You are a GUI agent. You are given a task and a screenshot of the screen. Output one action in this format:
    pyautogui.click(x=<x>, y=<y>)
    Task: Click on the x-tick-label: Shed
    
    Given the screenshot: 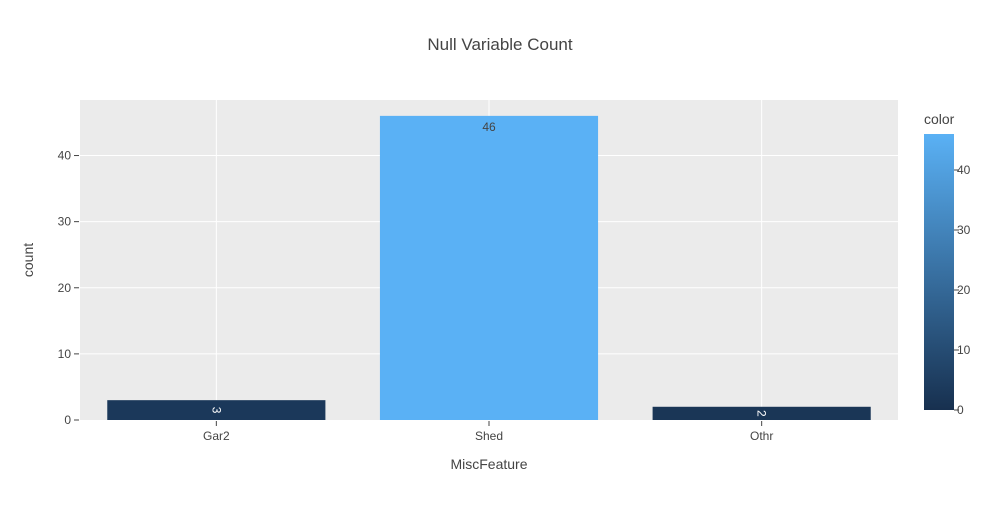 What is the action you would take?
    pyautogui.click(x=489, y=436)
    